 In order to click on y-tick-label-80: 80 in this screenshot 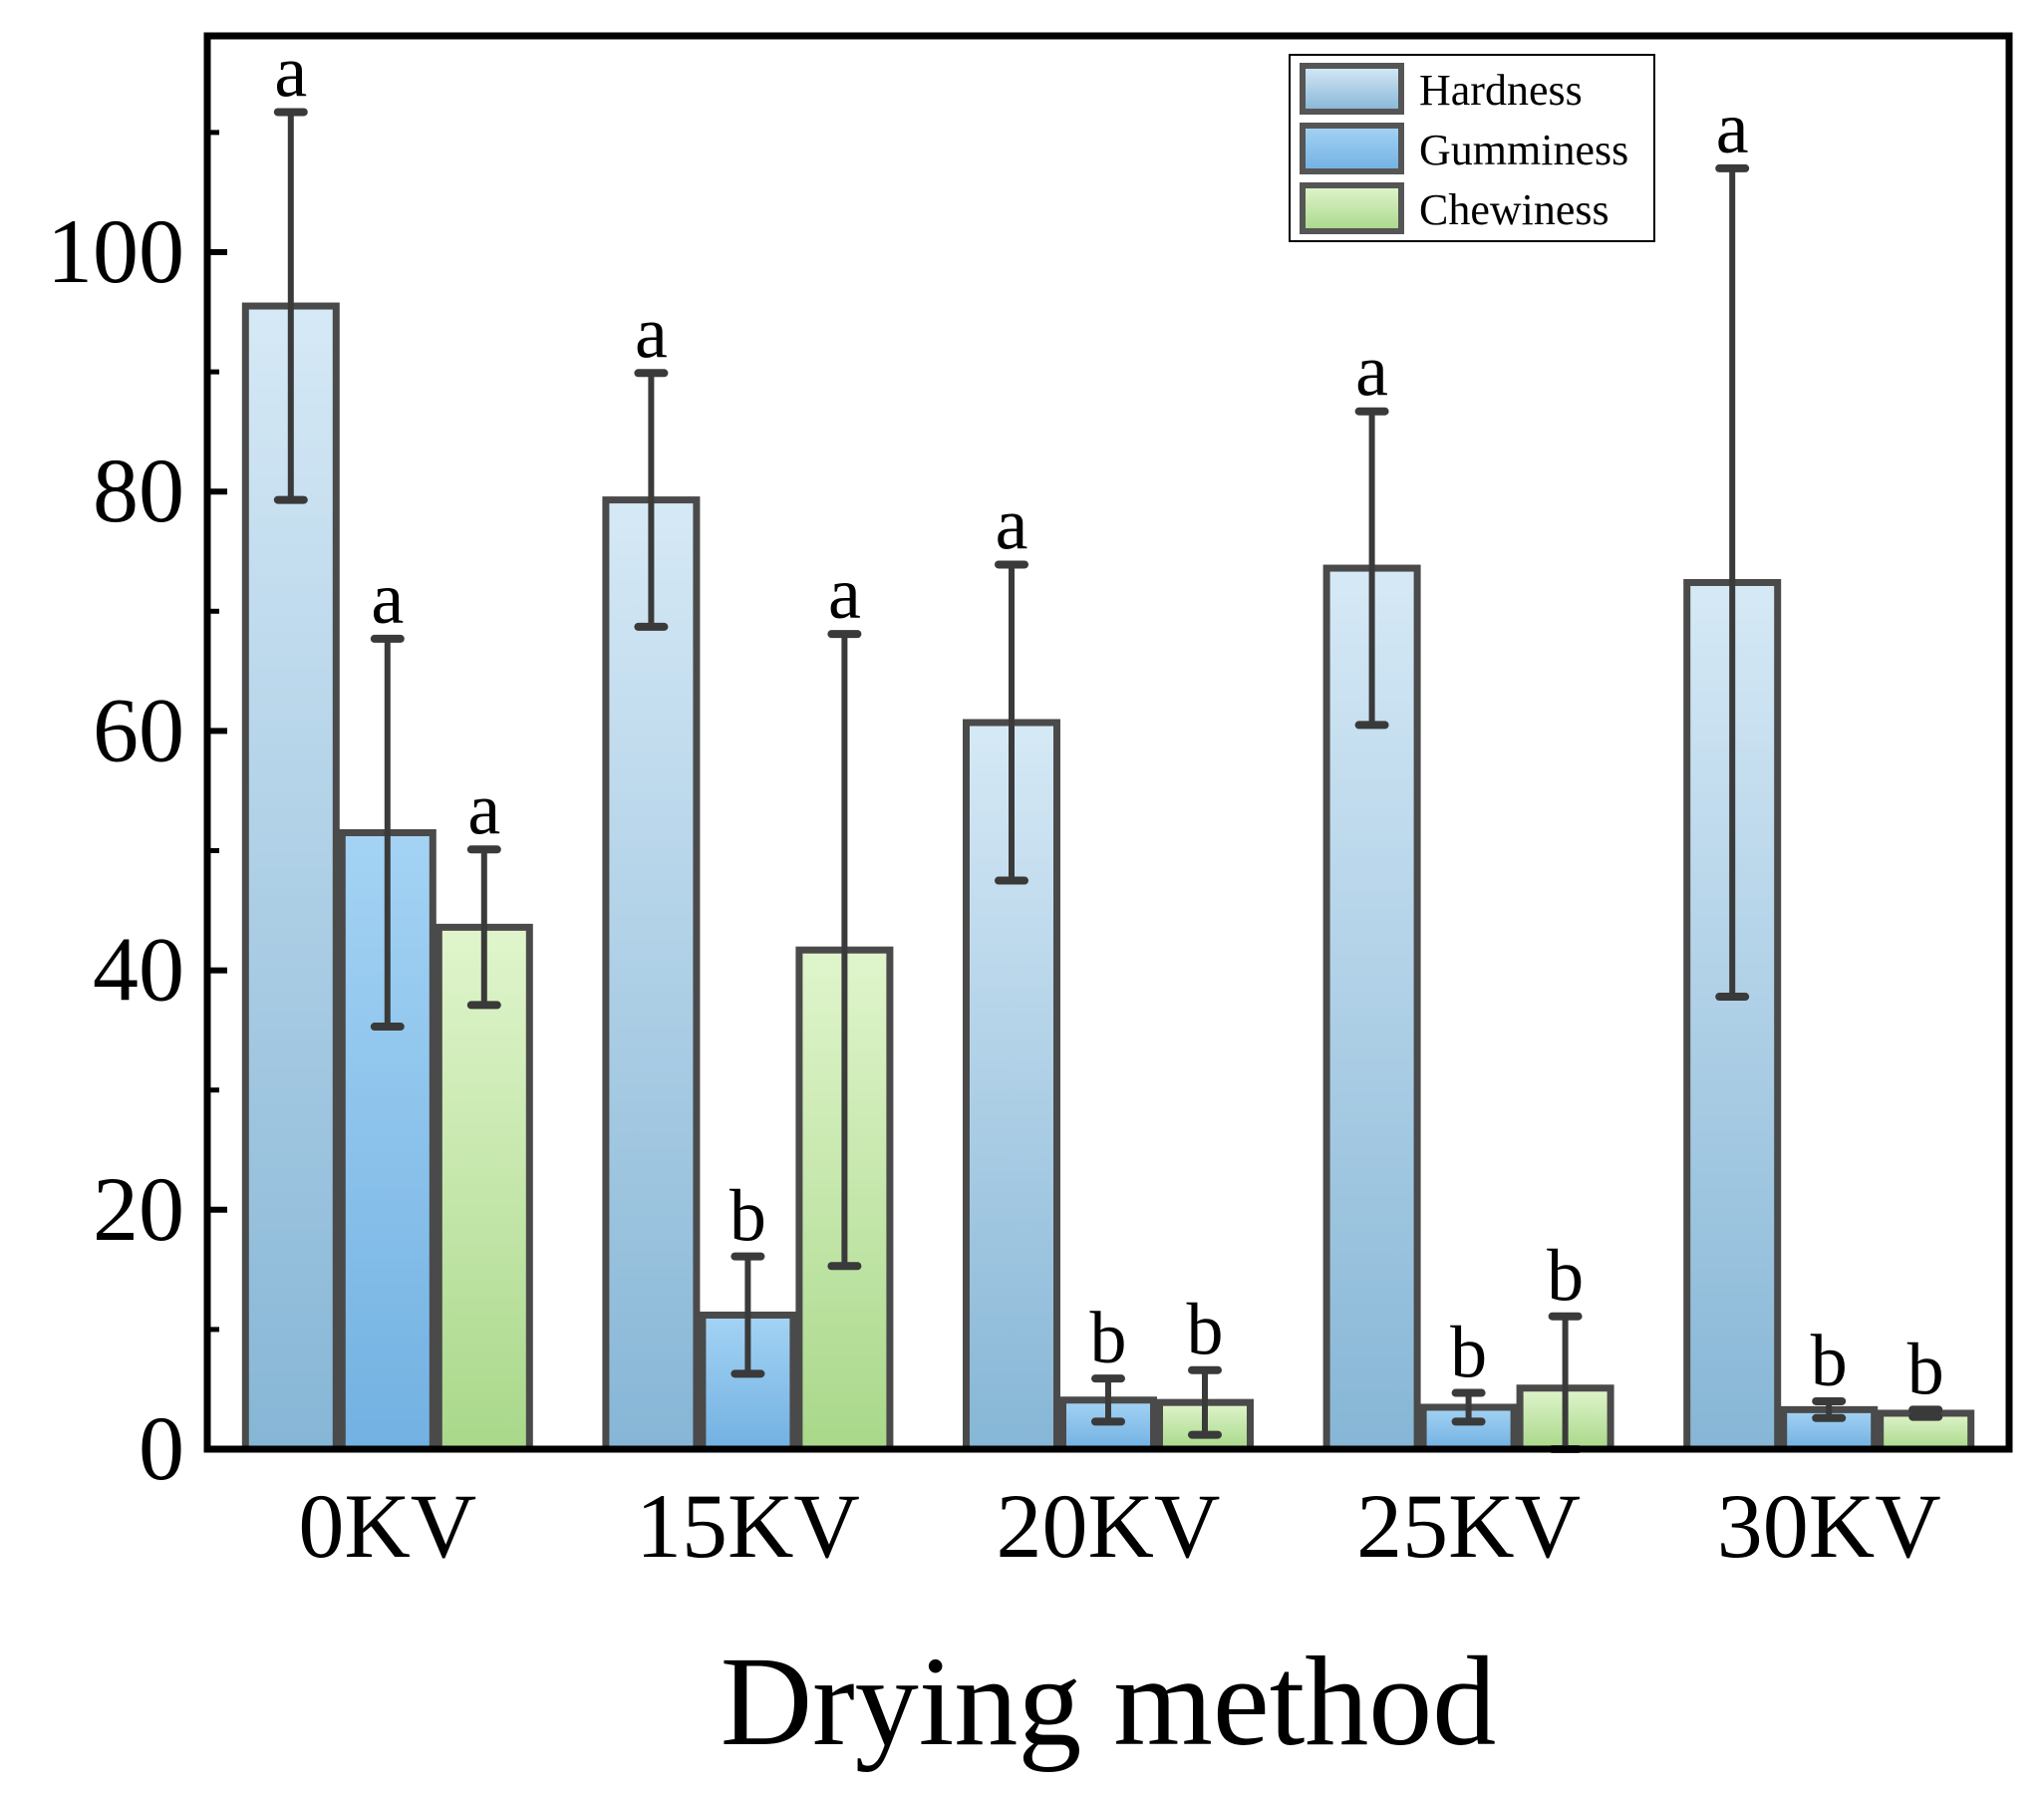, I will do `click(138, 490)`.